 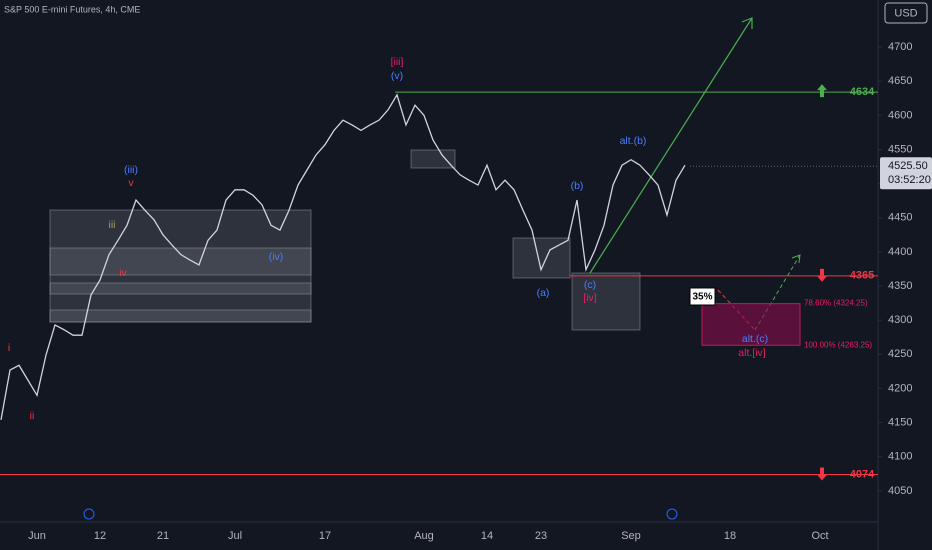 What do you see at coordinates (72, 9) in the screenshot?
I see `chart-title: S&P 500 E-mini Futures, 4h, CME` at bounding box center [72, 9].